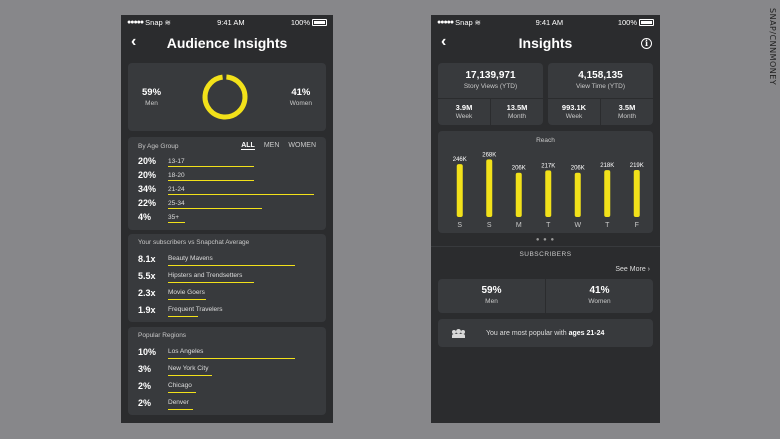 The width and height of the screenshot is (780, 439). What do you see at coordinates (586, 333) in the screenshot?
I see `popular-age-range: ages 21-24` at bounding box center [586, 333].